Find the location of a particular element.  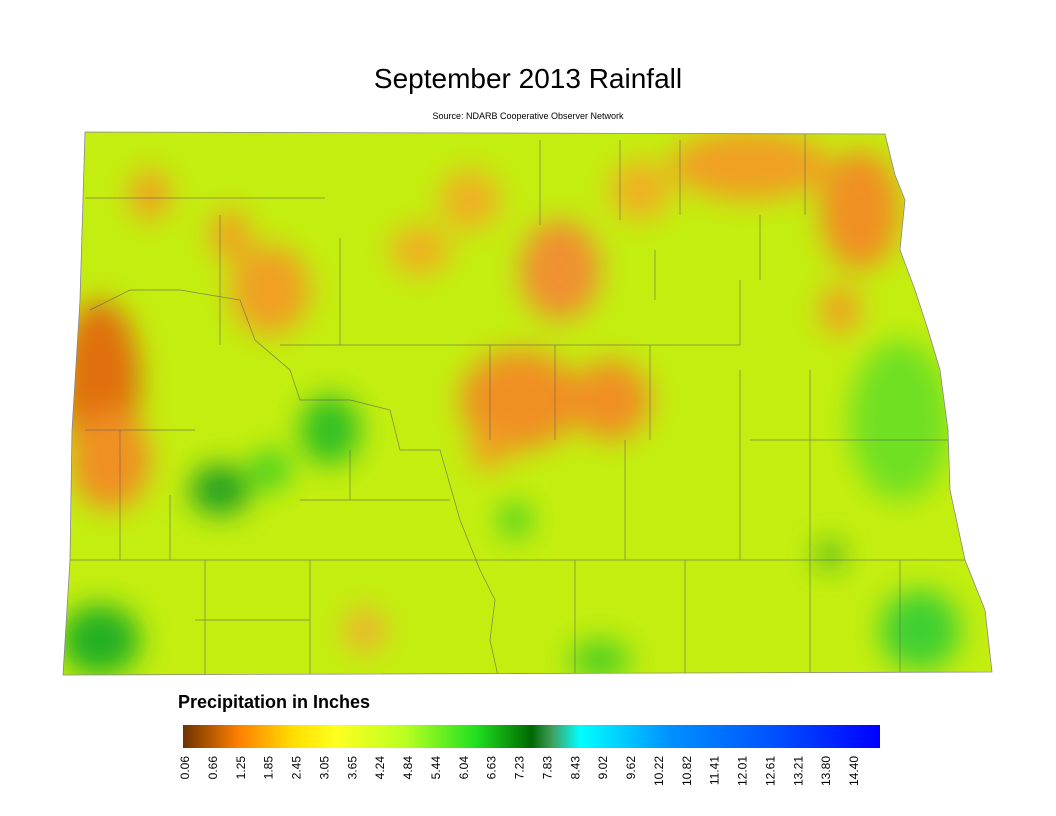

legend-tick-label: 1.85 is located at coordinates (269, 768).